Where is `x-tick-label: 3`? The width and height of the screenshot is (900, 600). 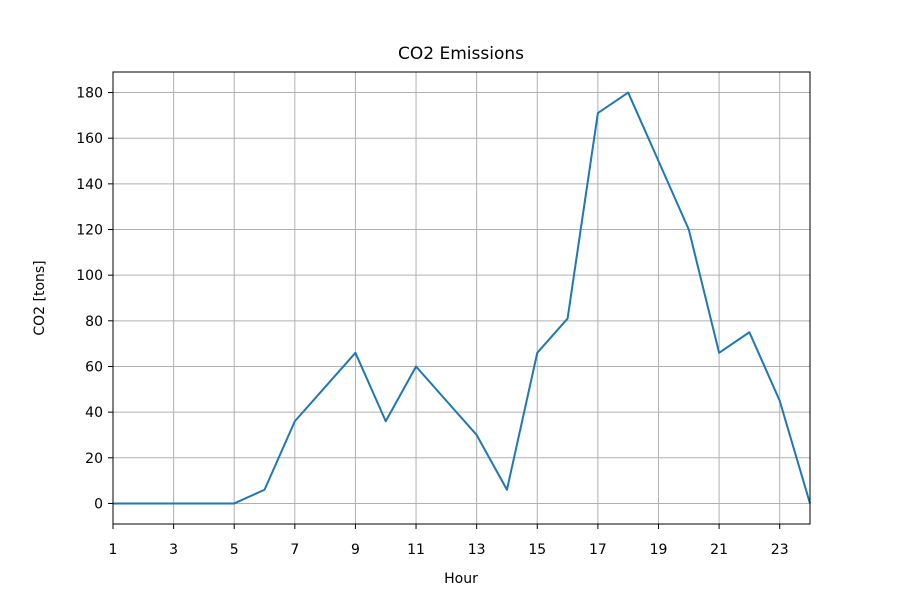 x-tick-label: 3 is located at coordinates (173, 550).